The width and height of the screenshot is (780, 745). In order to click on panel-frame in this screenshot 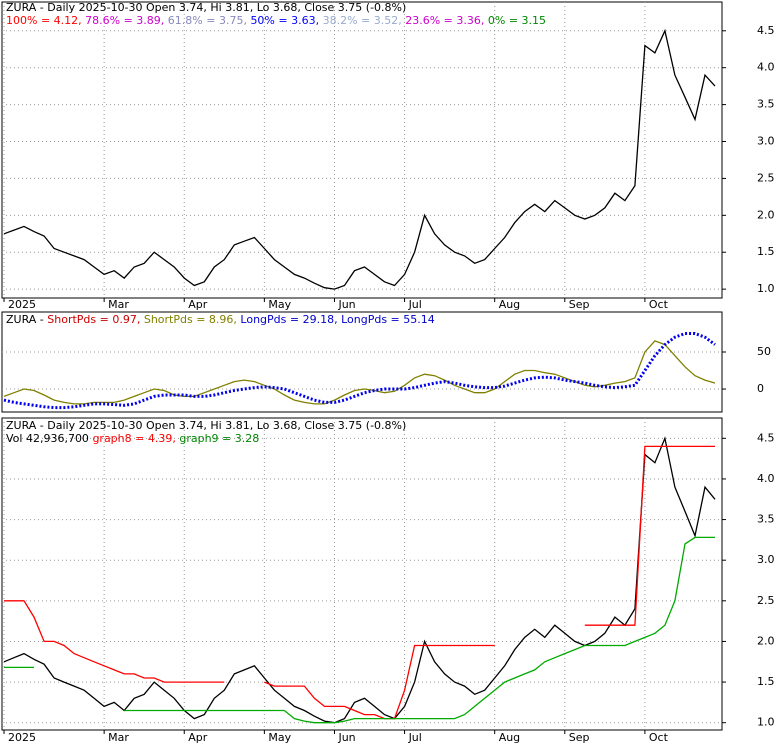, I will do `click(362, 362)`.